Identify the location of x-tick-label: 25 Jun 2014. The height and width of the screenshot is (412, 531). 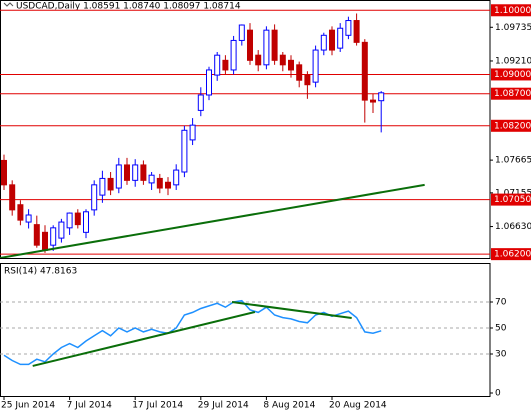
(28, 406).